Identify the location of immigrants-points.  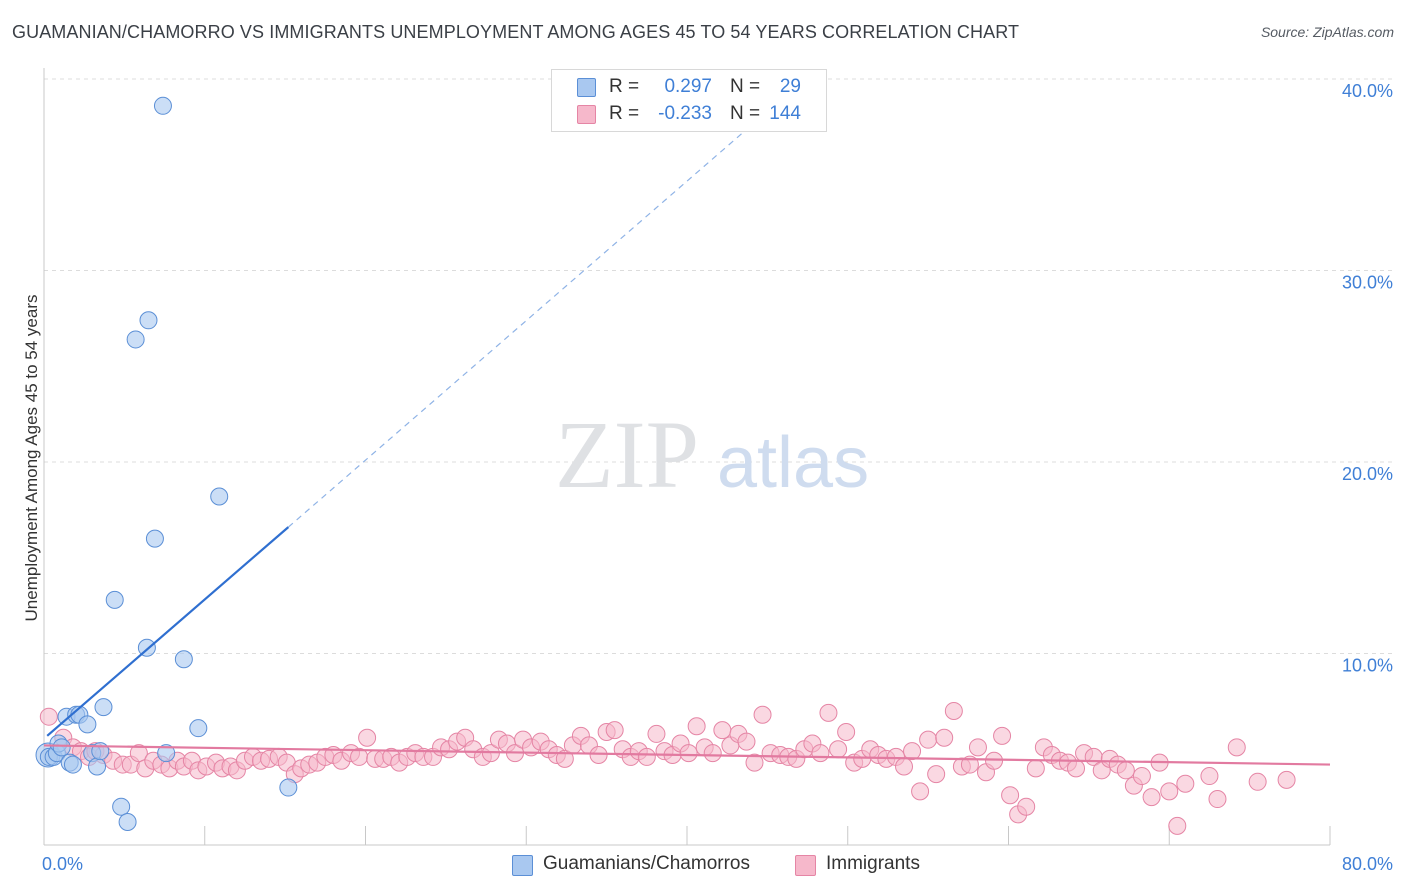
(667, 768).